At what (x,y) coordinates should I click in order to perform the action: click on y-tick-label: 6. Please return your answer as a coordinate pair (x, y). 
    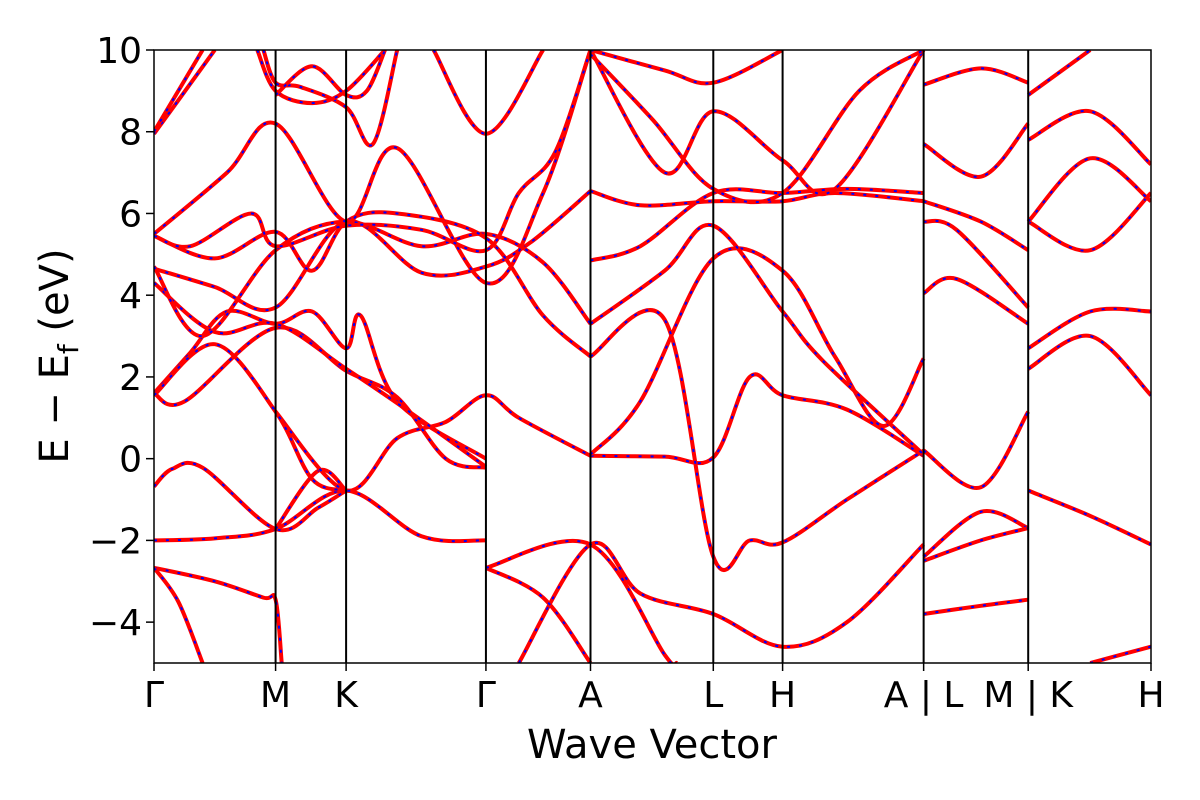
    Looking at the image, I should click on (130, 214).